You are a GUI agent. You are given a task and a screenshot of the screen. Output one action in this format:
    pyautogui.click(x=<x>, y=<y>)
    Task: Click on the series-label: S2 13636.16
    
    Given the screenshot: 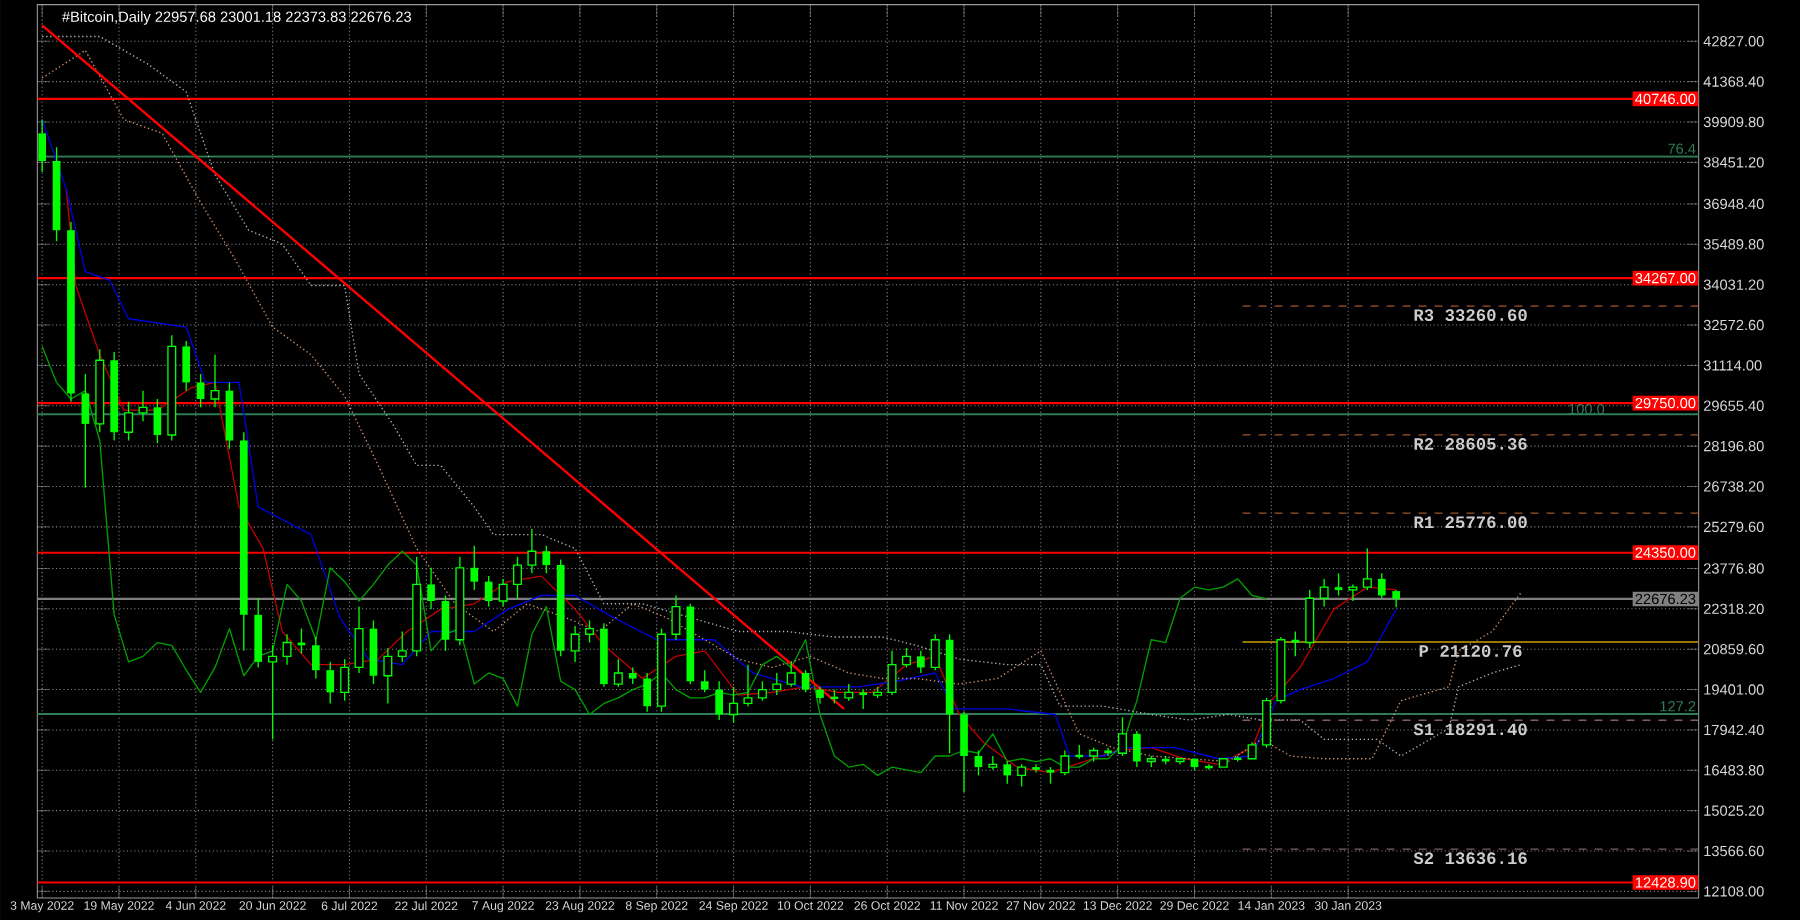 What is the action you would take?
    pyautogui.click(x=1470, y=858)
    